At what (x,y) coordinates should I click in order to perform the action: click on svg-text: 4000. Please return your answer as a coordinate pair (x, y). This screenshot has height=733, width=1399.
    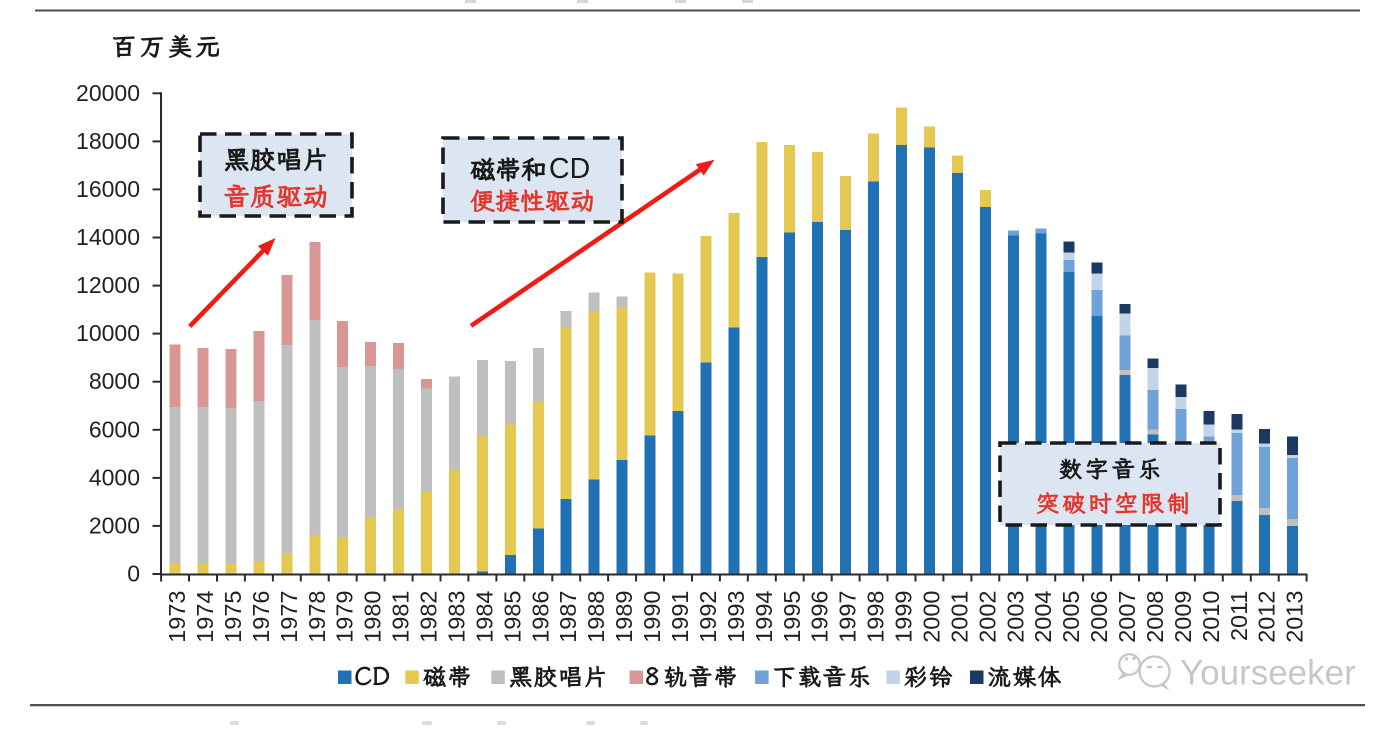
    Looking at the image, I should click on (114, 477).